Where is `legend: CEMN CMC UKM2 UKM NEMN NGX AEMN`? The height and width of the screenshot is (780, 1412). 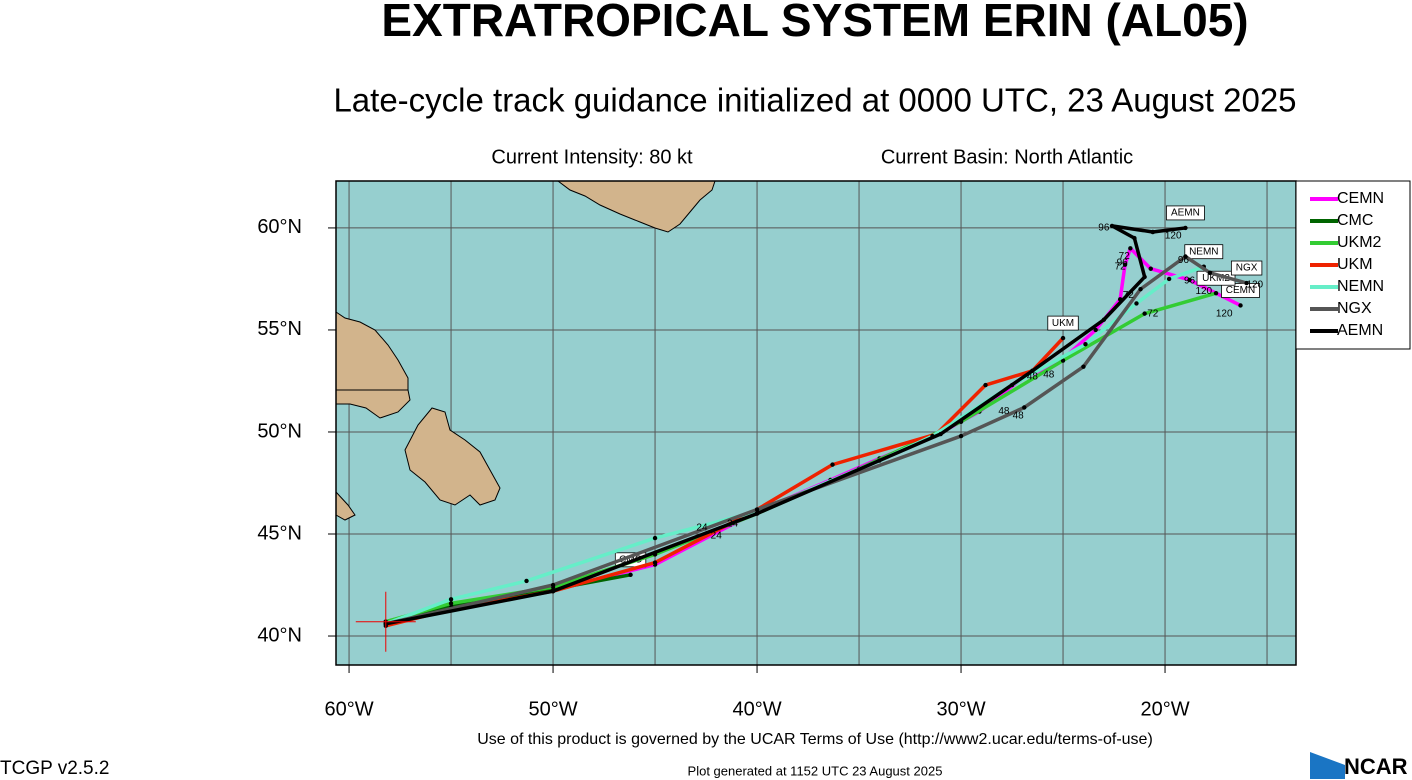 legend: CEMN CMC UKM2 UKM NEMN NGX AEMN is located at coordinates (1347, 264).